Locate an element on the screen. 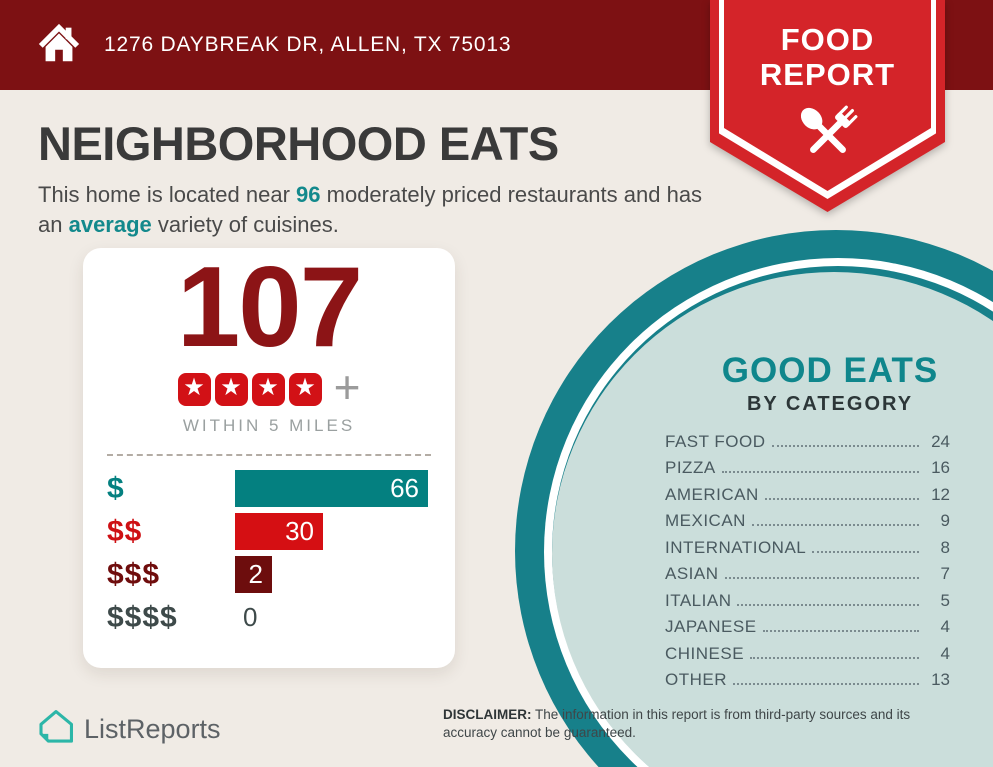 Image resolution: width=993 pixels, height=767 pixels. category-value: 5 is located at coordinates (945, 600).